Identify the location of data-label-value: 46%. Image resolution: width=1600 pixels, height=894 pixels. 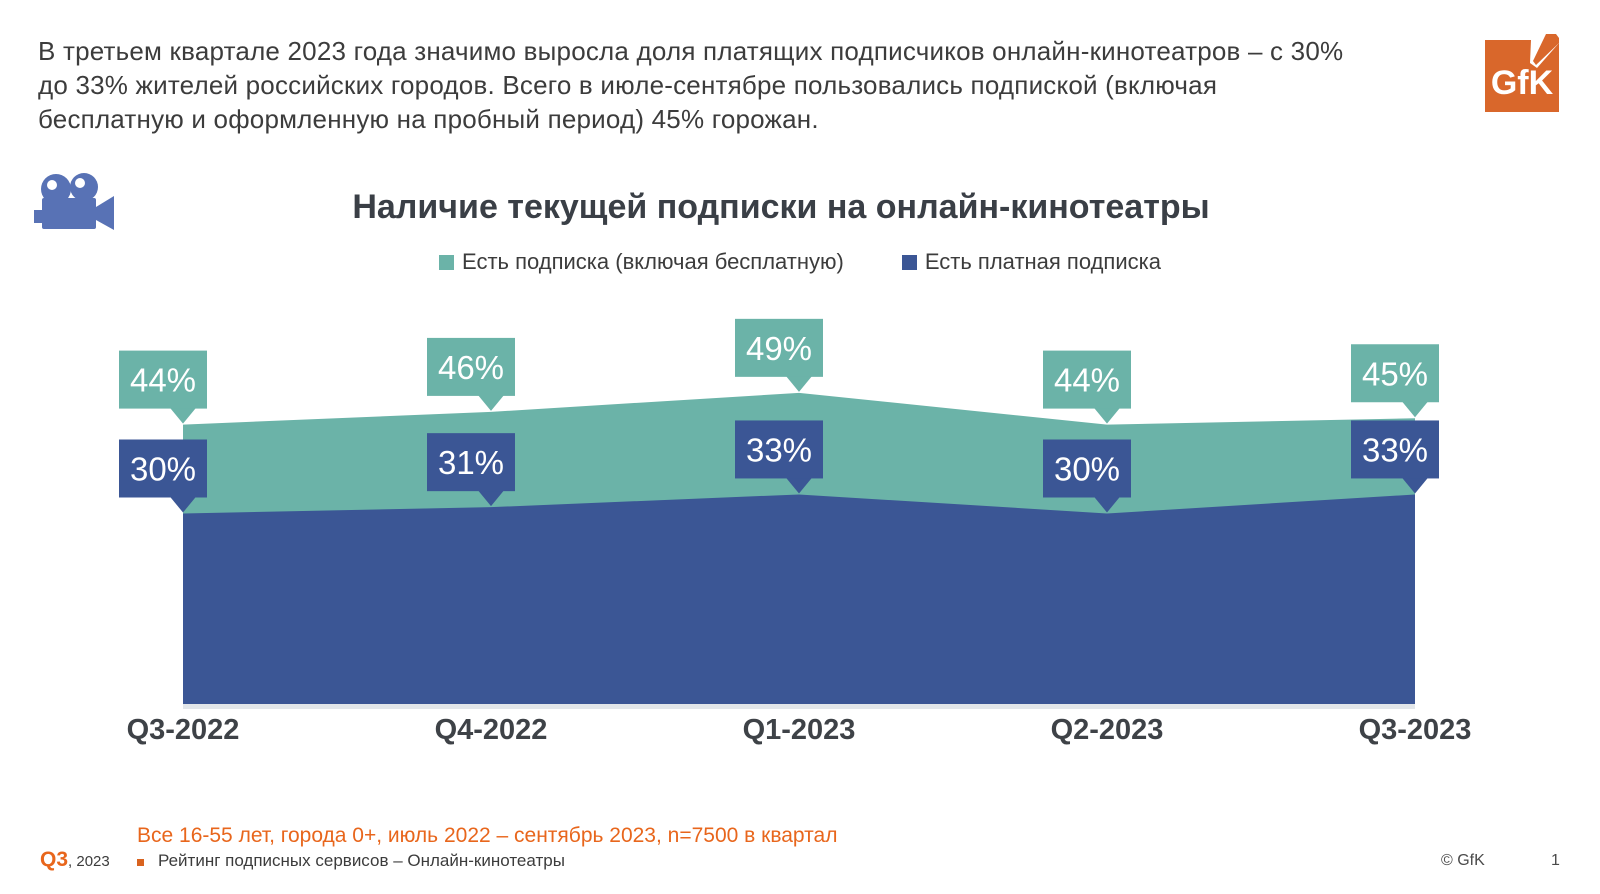
(471, 367).